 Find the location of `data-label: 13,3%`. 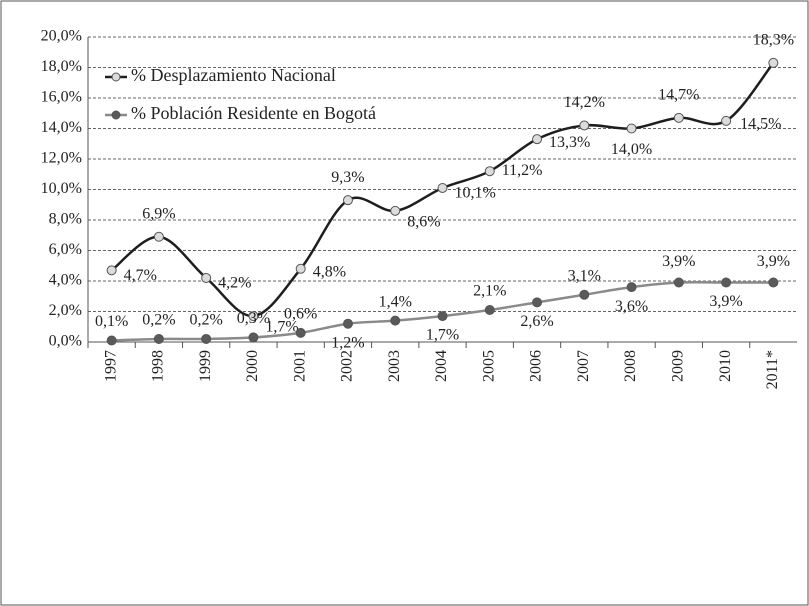

data-label: 13,3% is located at coordinates (569, 142).